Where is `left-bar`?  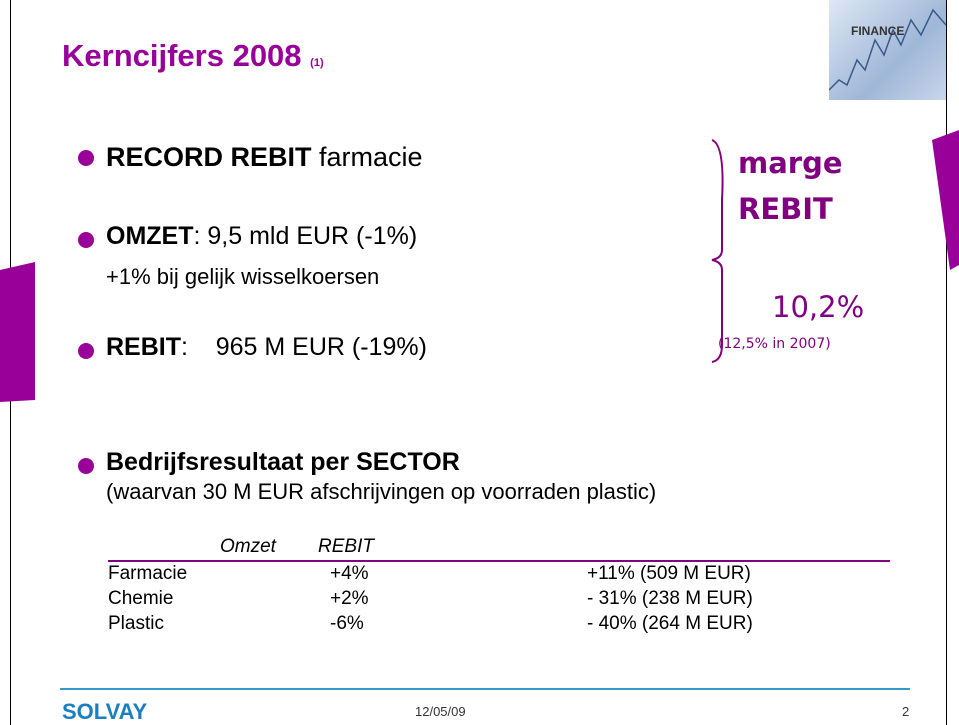 left-bar is located at coordinates (17, 332).